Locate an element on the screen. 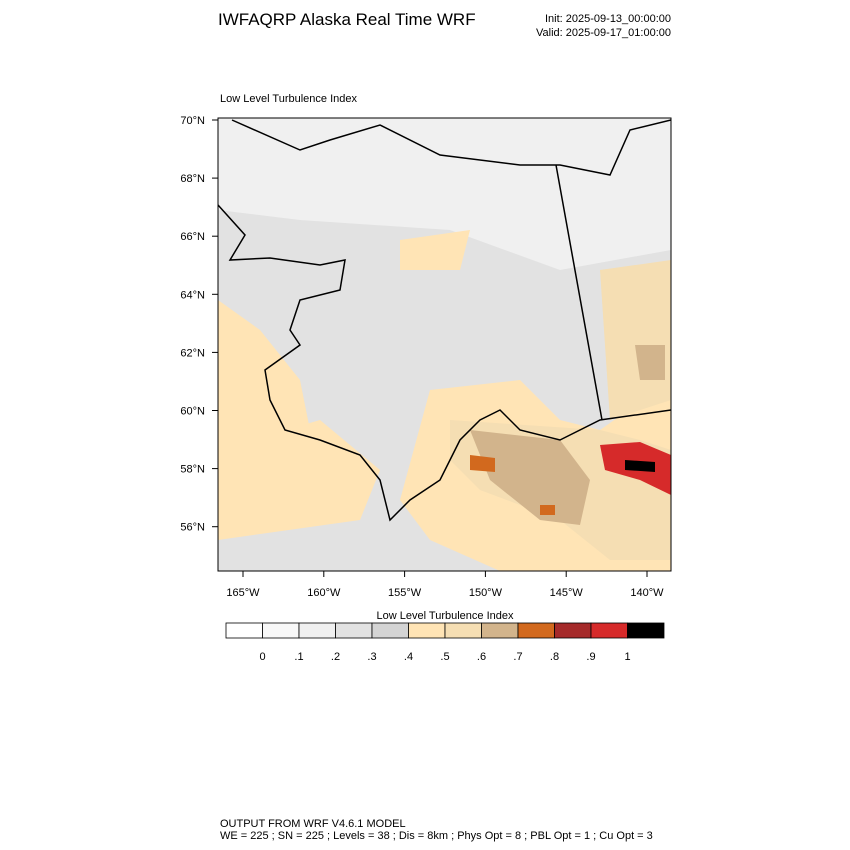 This screenshot has height=850, width=850. lat-label: 66°N is located at coordinates (192, 237).